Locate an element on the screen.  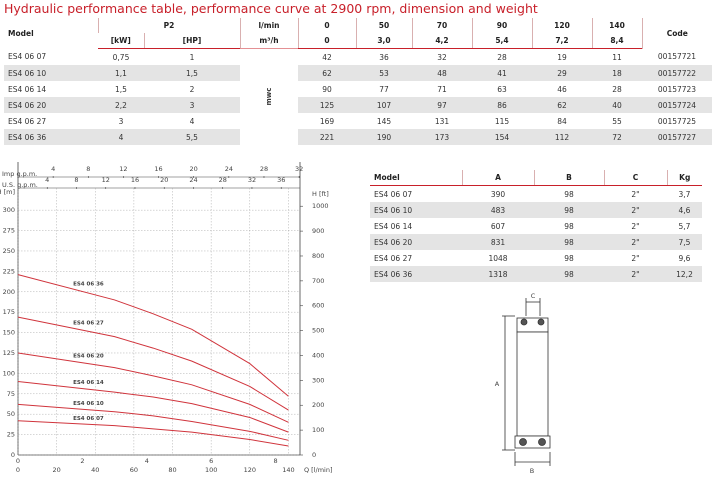
x-axis-label: Q [l/min] is located at coordinates (318, 470).